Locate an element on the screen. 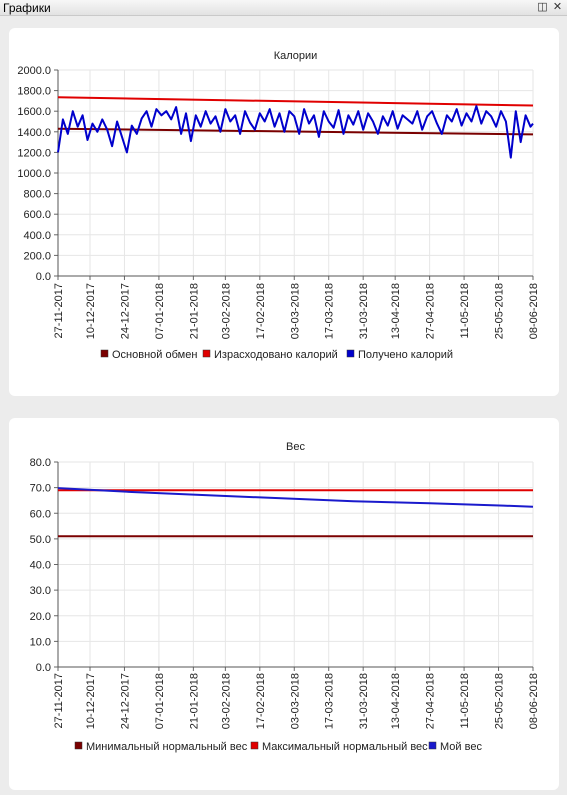  chart-title: Вес is located at coordinates (295, 447).